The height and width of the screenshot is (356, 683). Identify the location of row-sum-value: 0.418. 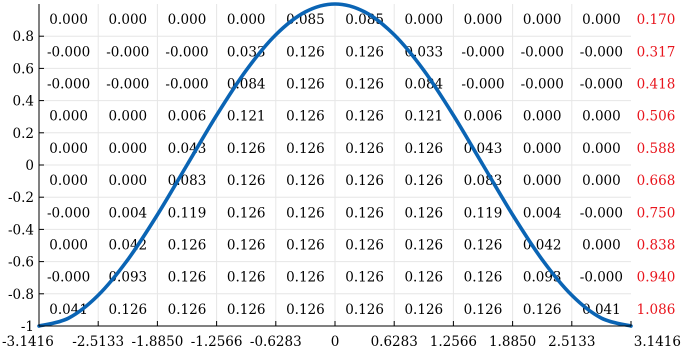
(656, 85).